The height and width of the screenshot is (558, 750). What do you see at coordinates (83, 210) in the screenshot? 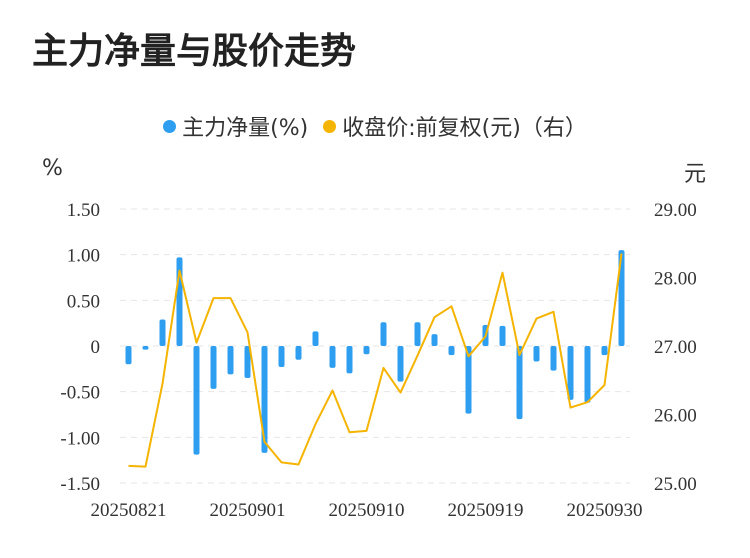
I see `left-tick-label: 1.50` at bounding box center [83, 210].